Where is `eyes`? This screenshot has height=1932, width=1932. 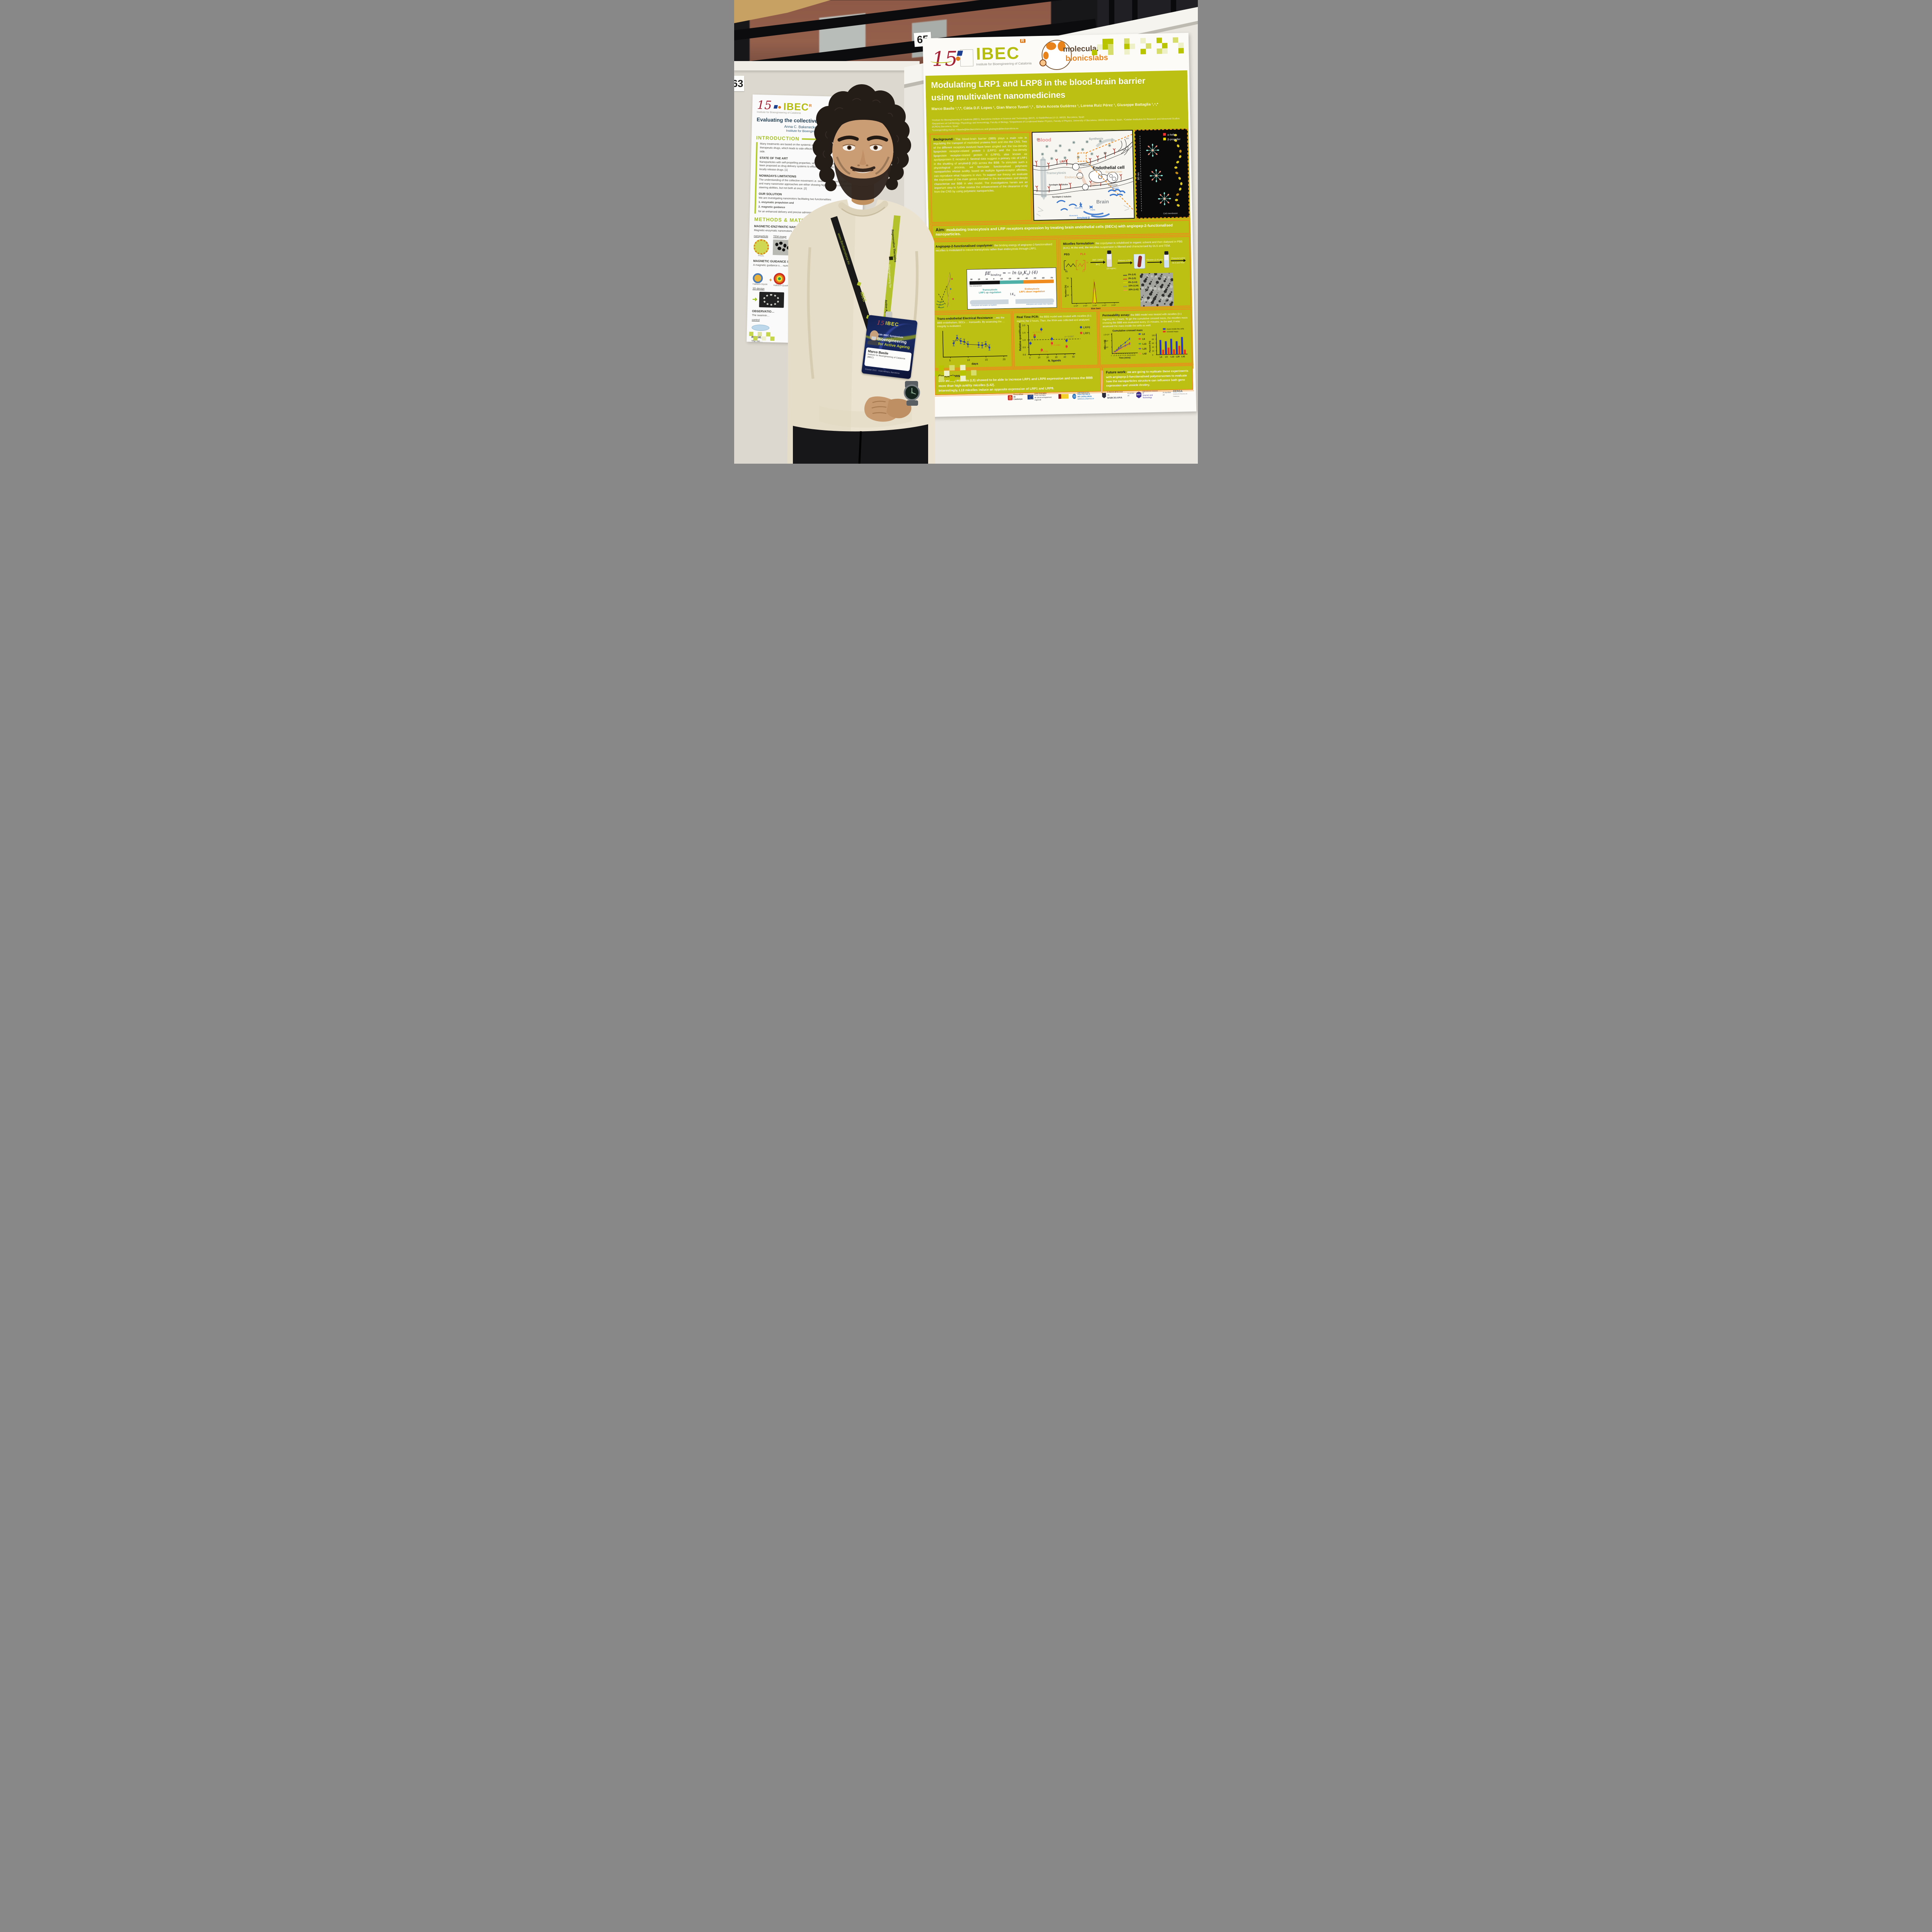 eyes is located at coordinates (863, 147).